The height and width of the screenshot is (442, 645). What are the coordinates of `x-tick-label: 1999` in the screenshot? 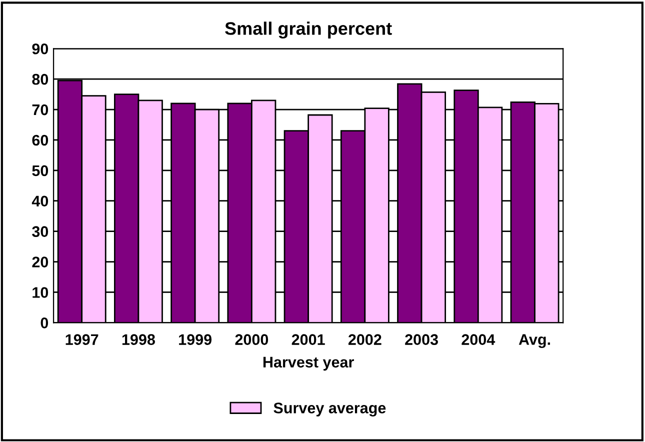 It's located at (195, 339).